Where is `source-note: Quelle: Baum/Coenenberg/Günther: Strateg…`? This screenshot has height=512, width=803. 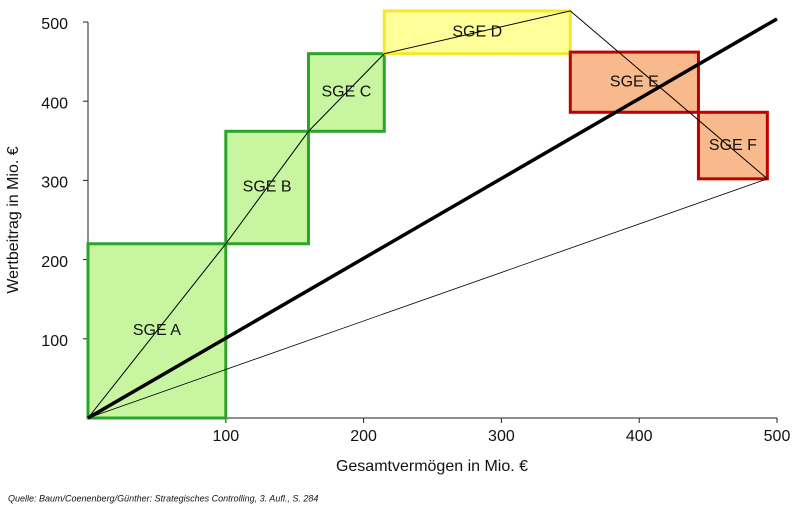 source-note: Quelle: Baum/Coenenberg/Günther: Strateg… is located at coordinates (163, 498).